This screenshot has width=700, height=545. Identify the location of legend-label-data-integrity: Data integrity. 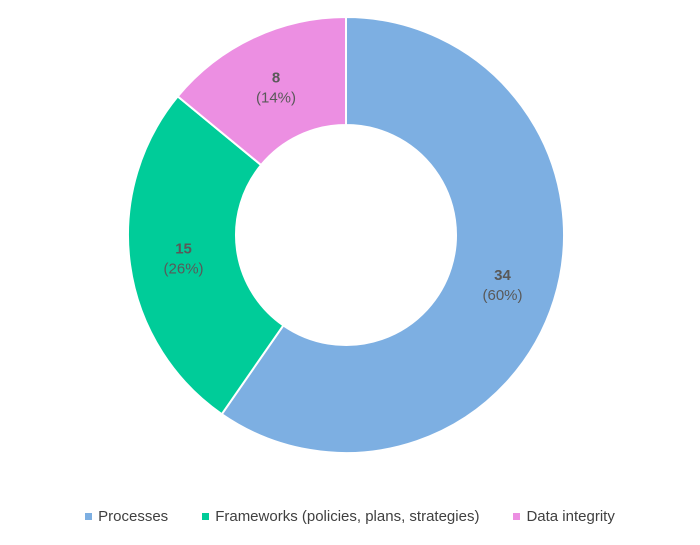
(570, 516).